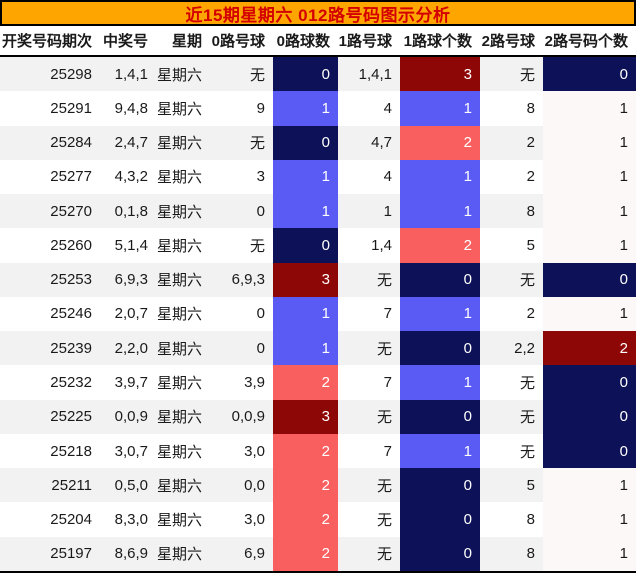  I want to click on period-cell: 25239, so click(71, 348).